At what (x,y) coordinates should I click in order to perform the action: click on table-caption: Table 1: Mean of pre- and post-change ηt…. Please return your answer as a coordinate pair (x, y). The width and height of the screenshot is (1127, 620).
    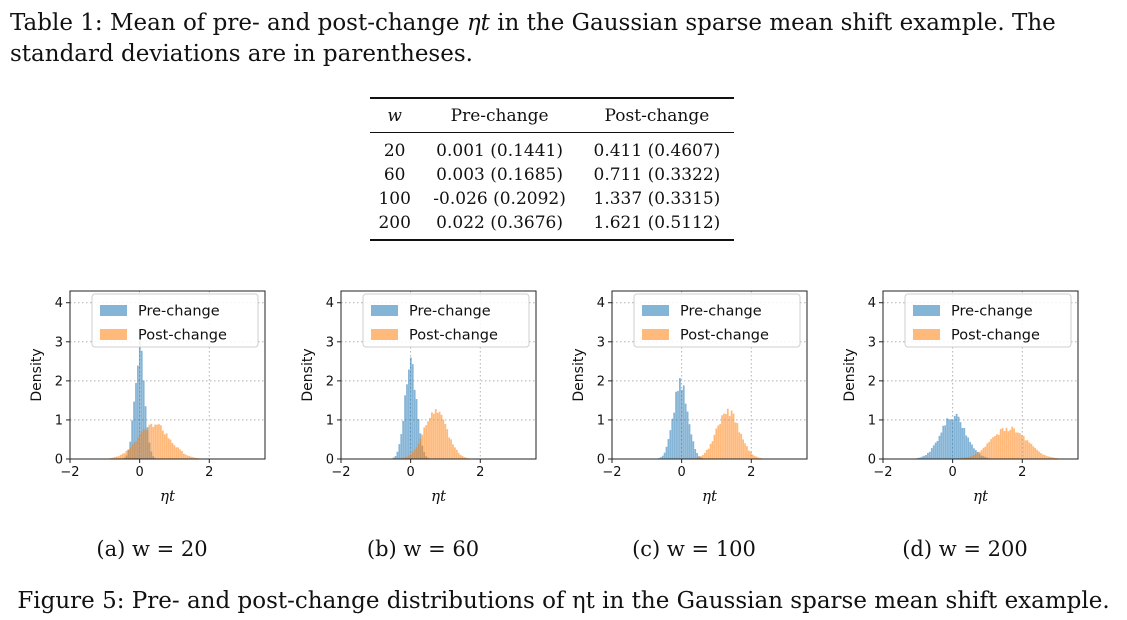
    Looking at the image, I should click on (562, 39).